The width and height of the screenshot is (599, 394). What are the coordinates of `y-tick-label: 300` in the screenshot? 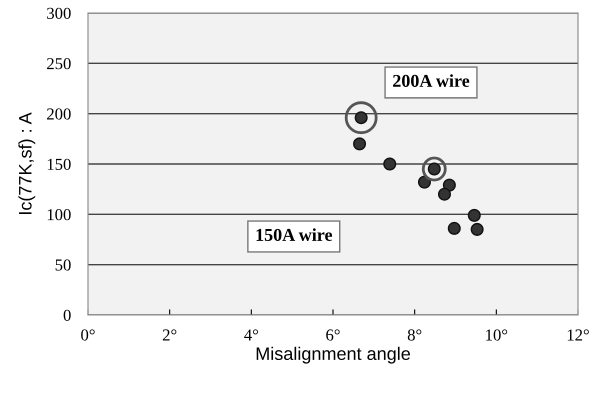 It's located at (59, 13).